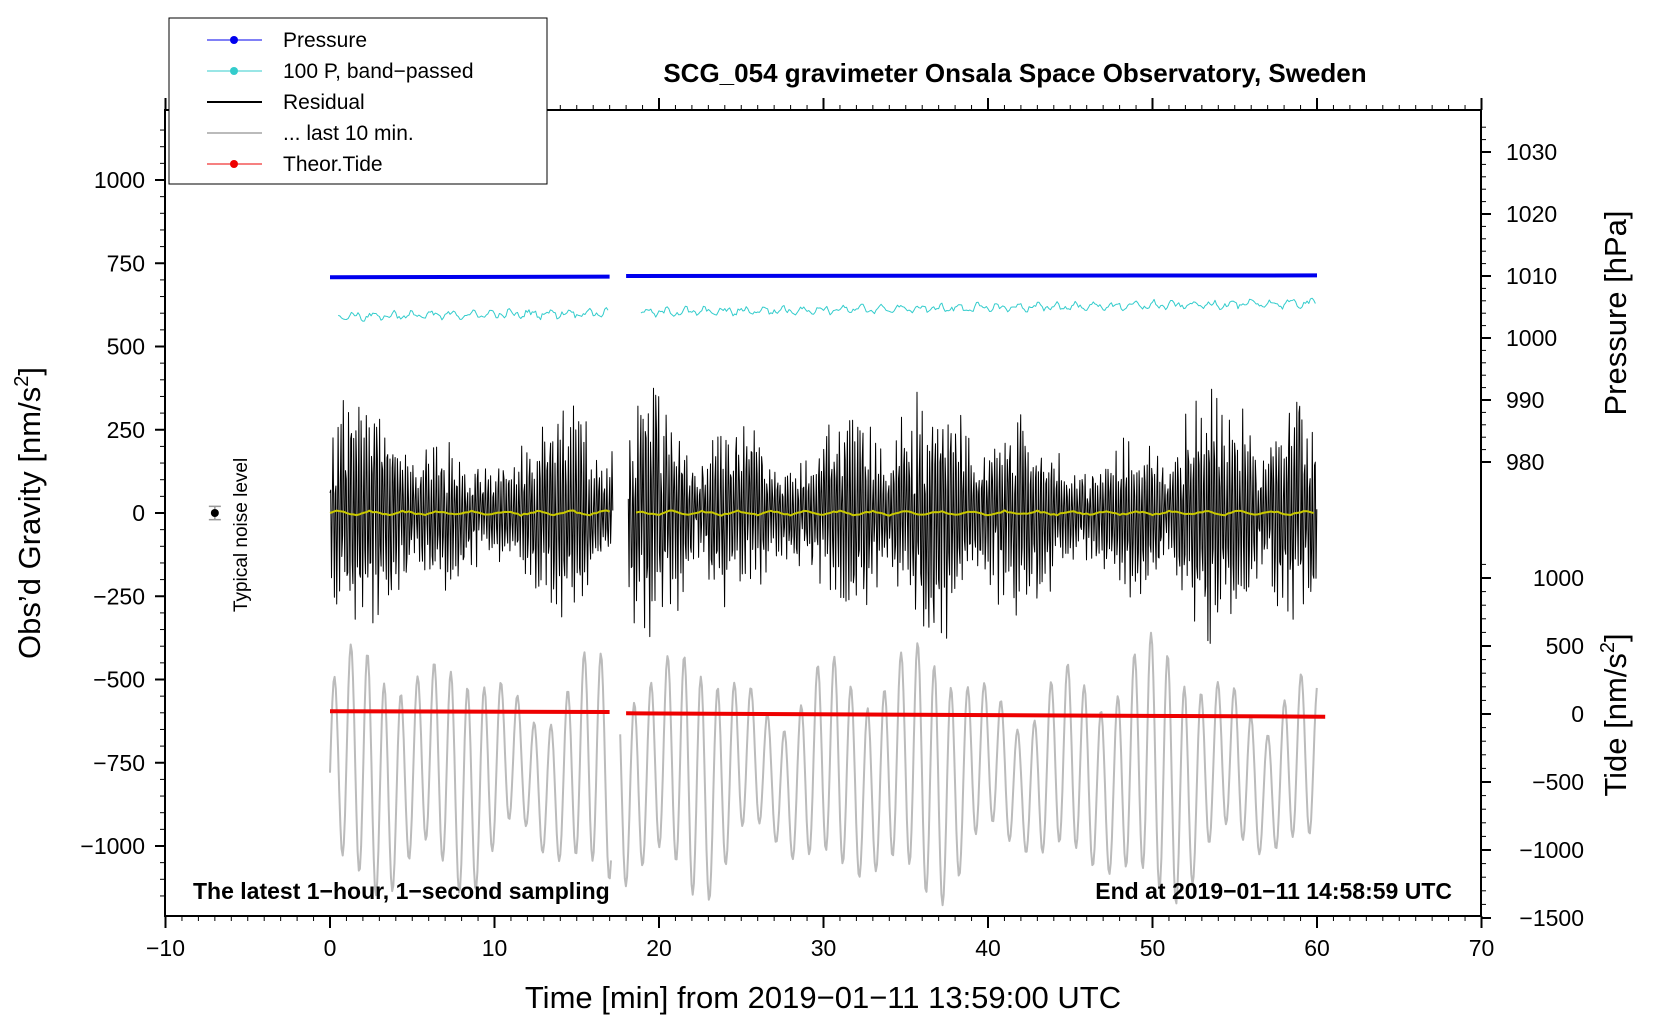 The height and width of the screenshot is (1020, 1660). Describe the element at coordinates (119, 680) in the screenshot. I see `y-left-tick-label: −500` at that location.